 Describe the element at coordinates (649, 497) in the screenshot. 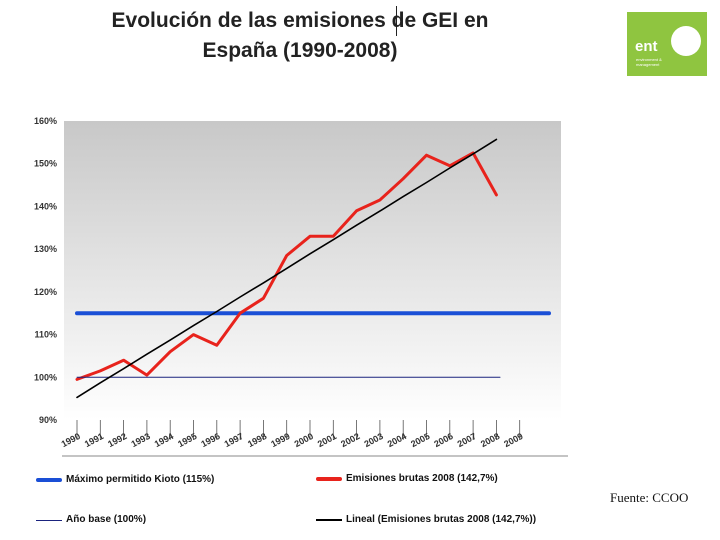

I see `source-note: Fuente: CCOO` at that location.